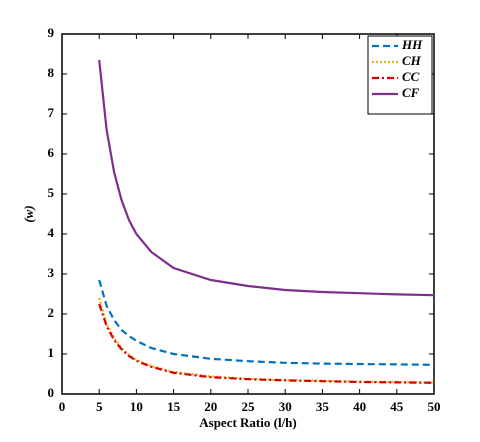 The image size is (480, 442). What do you see at coordinates (400, 75) in the screenshot?
I see `legend-box` at bounding box center [400, 75].